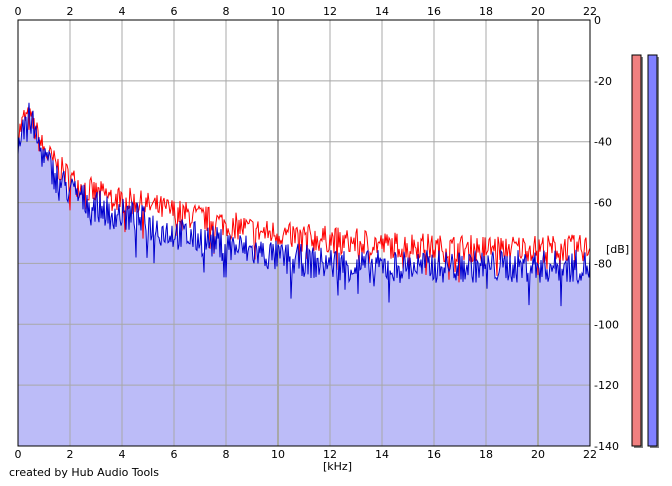 This screenshot has height=486, width=672. I want to click on y-tick-label: -80, so click(603, 263).